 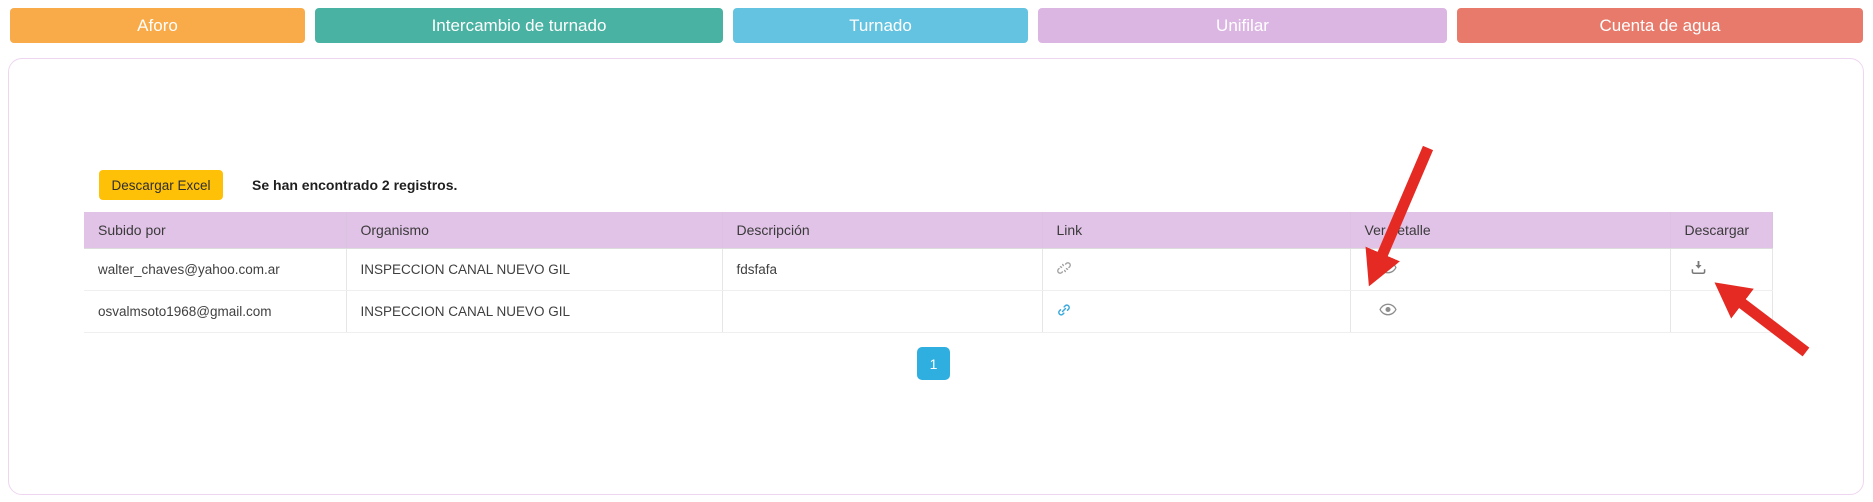 I want to click on header-subido-por: Subido por, so click(x=215, y=230).